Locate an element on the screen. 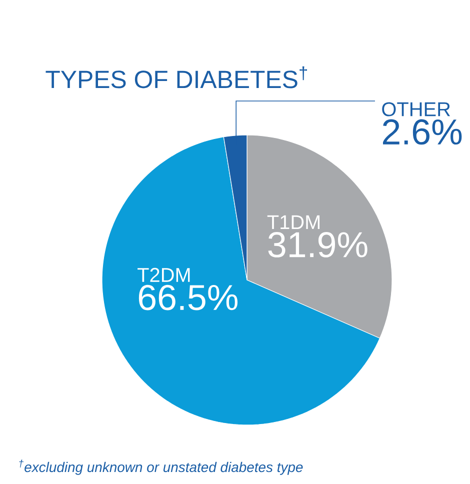  text: $^{†}$excluding unknown or unstated diabetes type is located at coordinates (161, 467).